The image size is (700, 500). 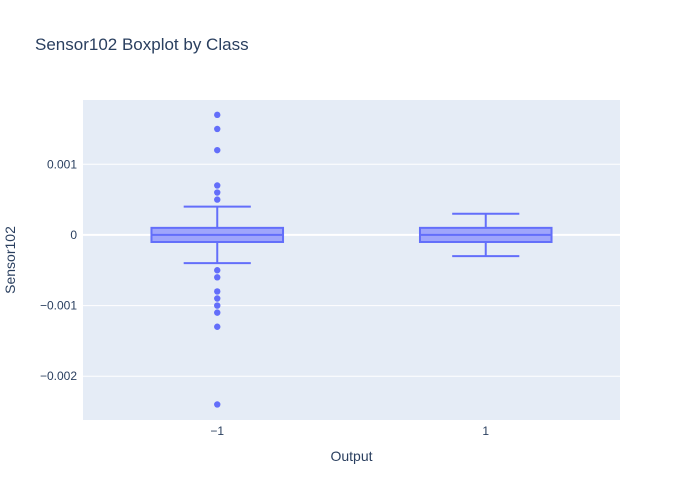 I want to click on y-tick-label: −0.002, so click(x=58, y=376).